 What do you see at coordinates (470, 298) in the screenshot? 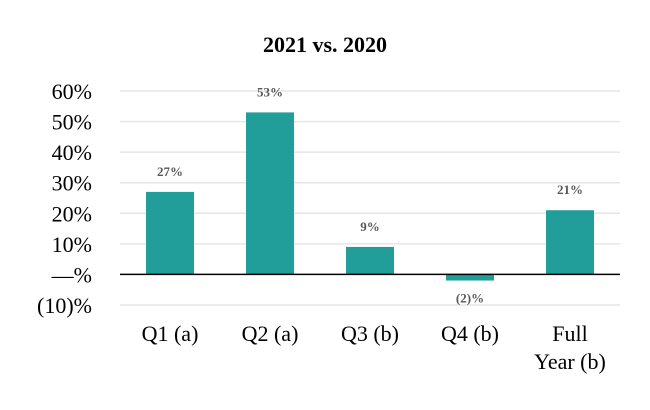
I see `data-label: (2)%` at bounding box center [470, 298].